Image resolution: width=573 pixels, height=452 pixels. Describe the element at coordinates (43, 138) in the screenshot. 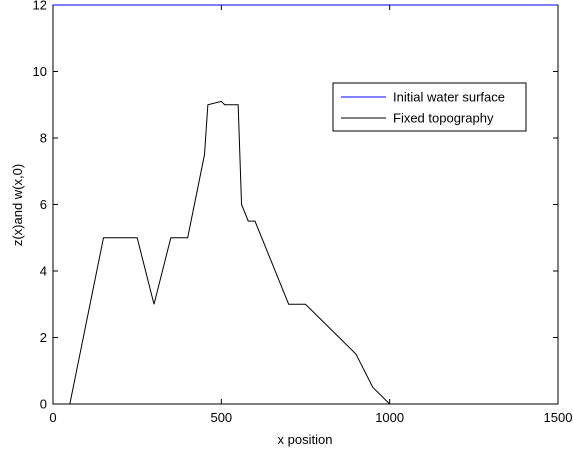

I see `y-tick-label: 8` at that location.